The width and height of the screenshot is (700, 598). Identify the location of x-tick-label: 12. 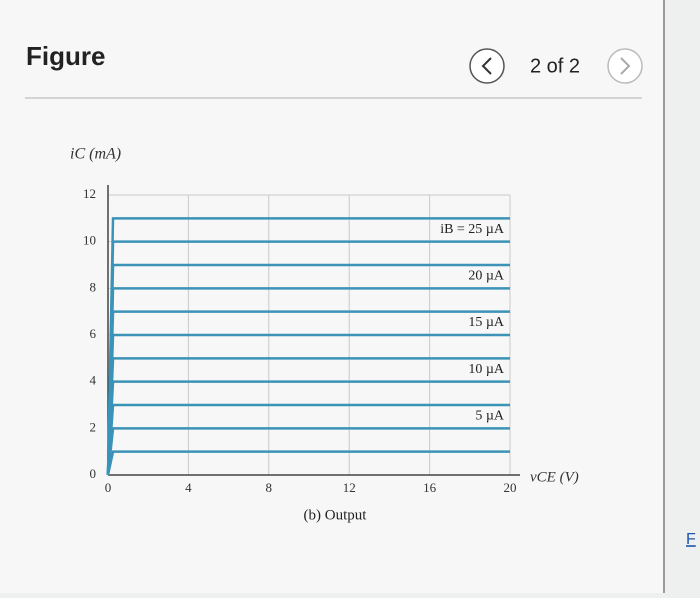
(349, 487).